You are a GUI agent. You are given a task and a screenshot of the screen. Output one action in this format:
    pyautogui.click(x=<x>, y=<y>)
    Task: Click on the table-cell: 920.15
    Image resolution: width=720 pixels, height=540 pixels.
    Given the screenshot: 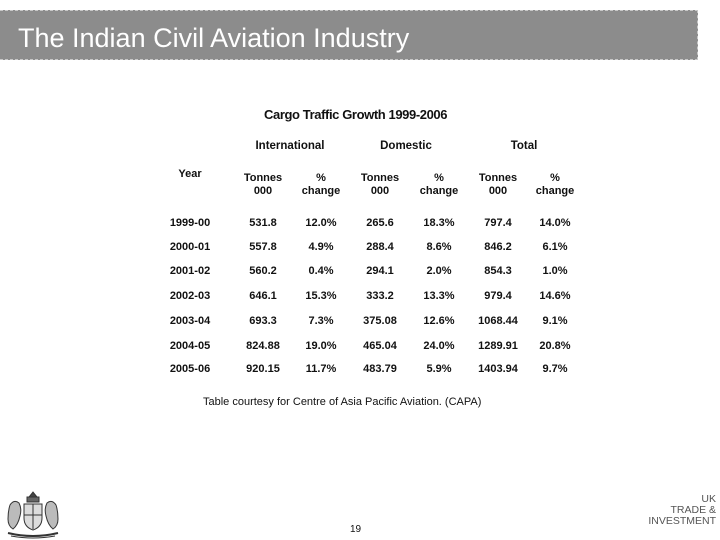 What is the action you would take?
    pyautogui.click(x=263, y=369)
    